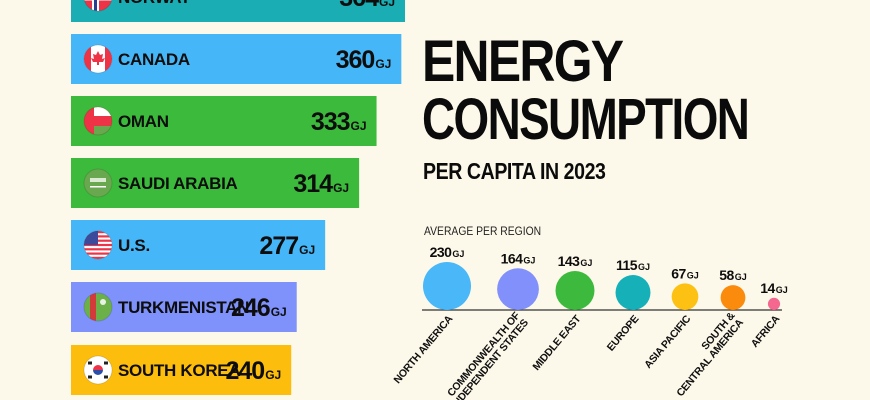 The height and width of the screenshot is (400, 870). Describe the element at coordinates (490, 358) in the screenshot. I see `region-label-line: INDEPENDENT STATES` at that location.